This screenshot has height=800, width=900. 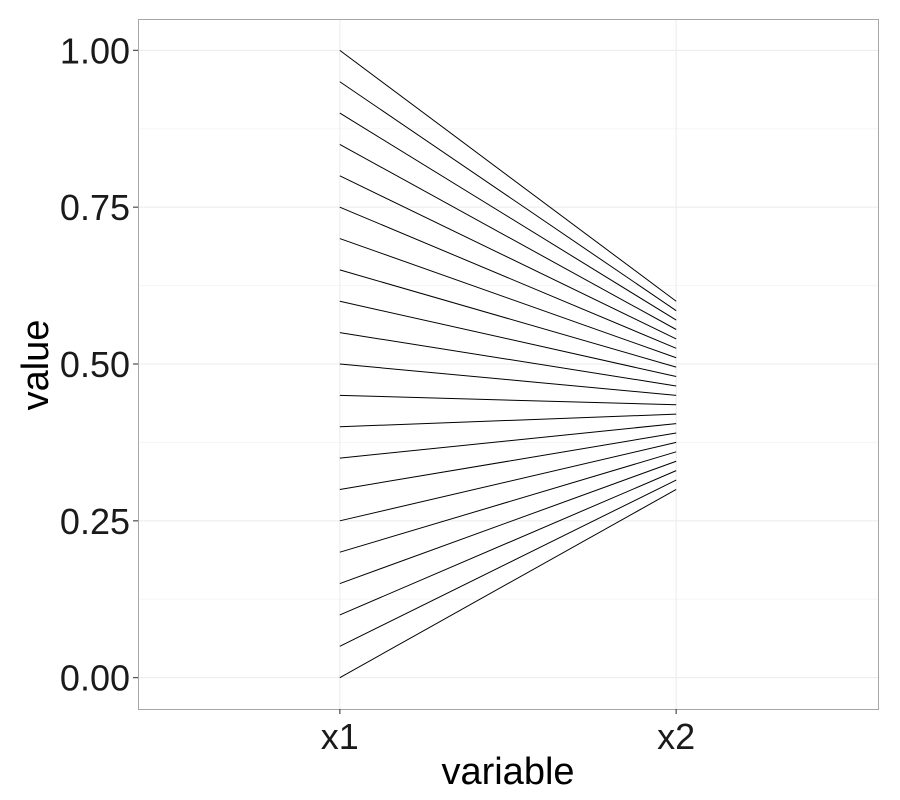 What do you see at coordinates (95, 521) in the screenshot?
I see `y-tick-label: 0.25` at bounding box center [95, 521].